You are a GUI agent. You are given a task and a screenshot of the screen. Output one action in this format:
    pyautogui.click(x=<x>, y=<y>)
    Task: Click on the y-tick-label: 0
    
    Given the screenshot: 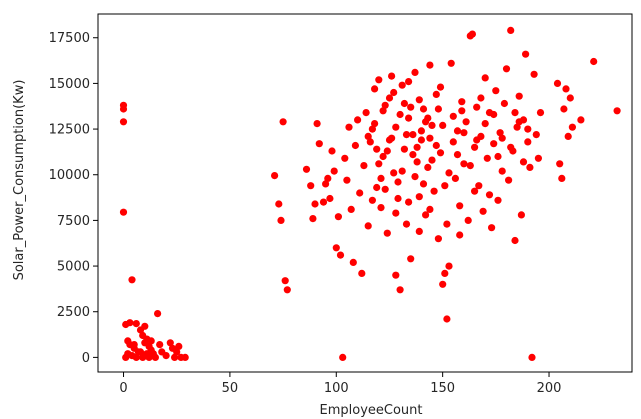 What is the action you would take?
    pyautogui.click(x=86, y=358)
    